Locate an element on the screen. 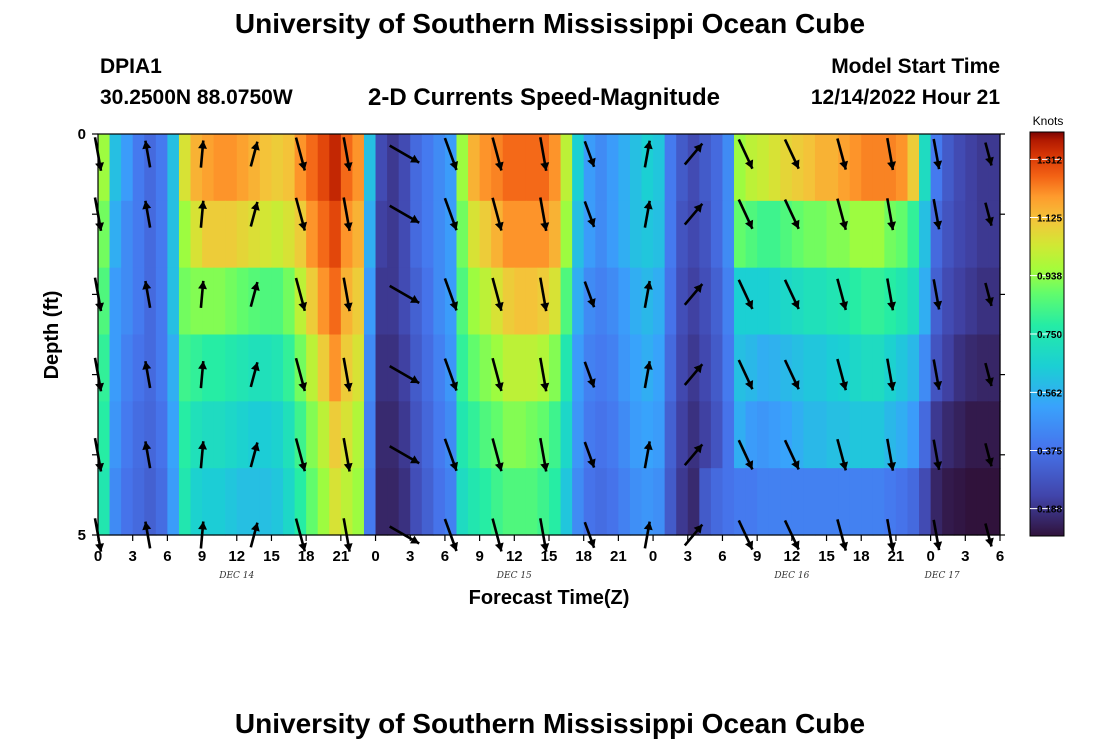 This screenshot has height=750, width=1100. x-axis-label: Forecast Time(Z) is located at coordinates (549, 598).